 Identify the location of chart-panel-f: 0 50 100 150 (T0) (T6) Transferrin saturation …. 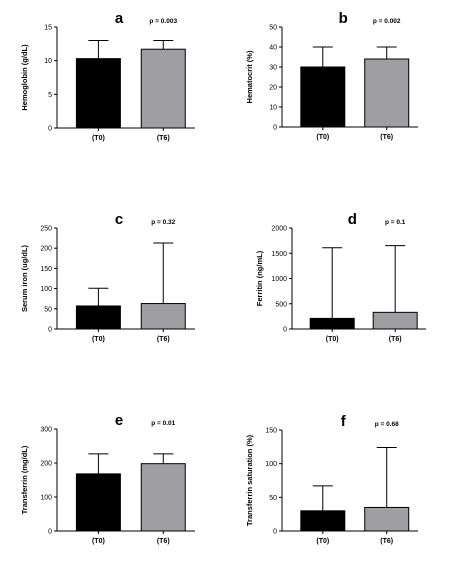
(331, 479).